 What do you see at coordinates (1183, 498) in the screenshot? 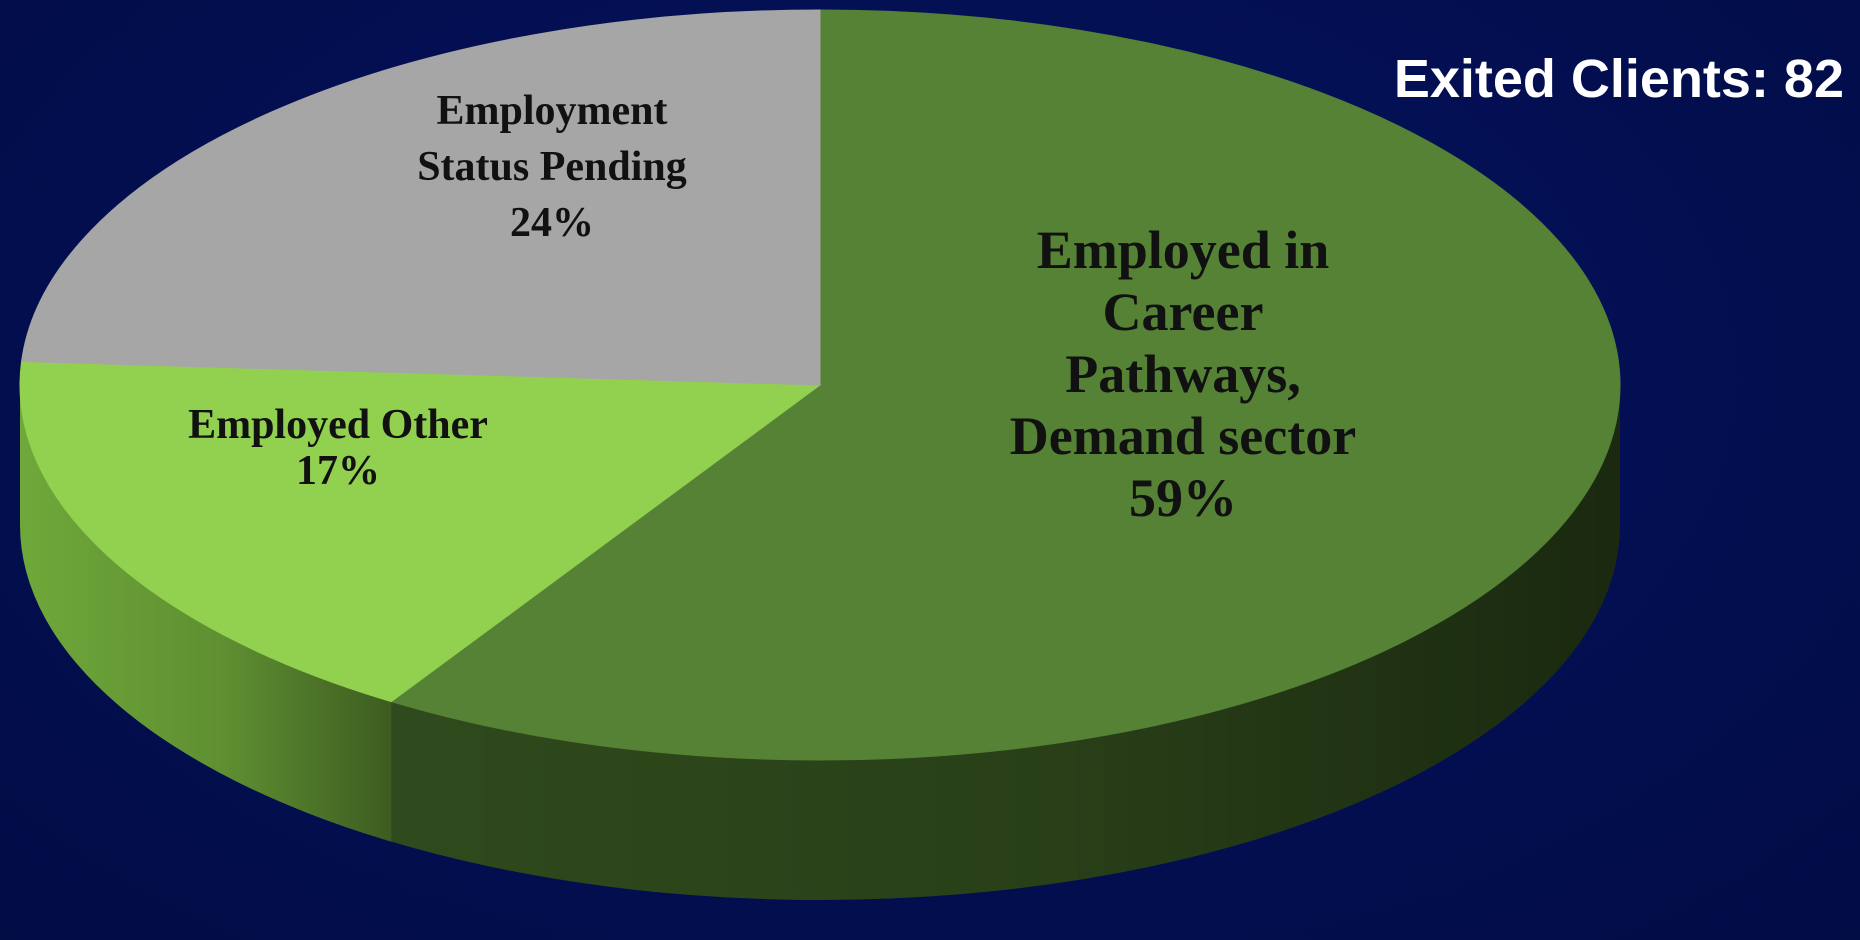
I see `pie-slice-percent-0: 59%` at bounding box center [1183, 498].